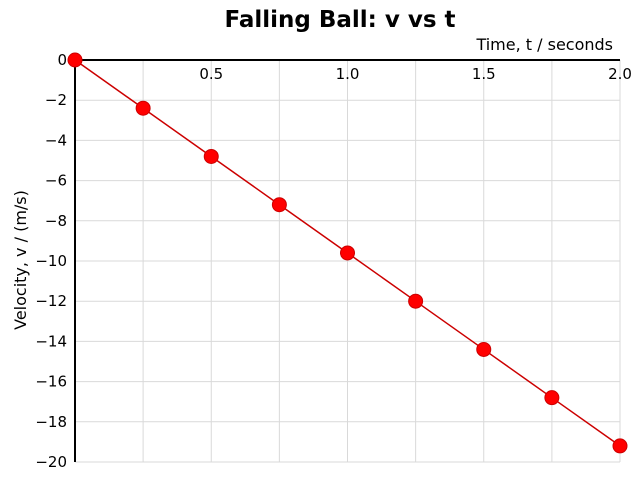  What do you see at coordinates (339, 20) in the screenshot?
I see `chart-title: Falling Ball: v vs t` at bounding box center [339, 20].